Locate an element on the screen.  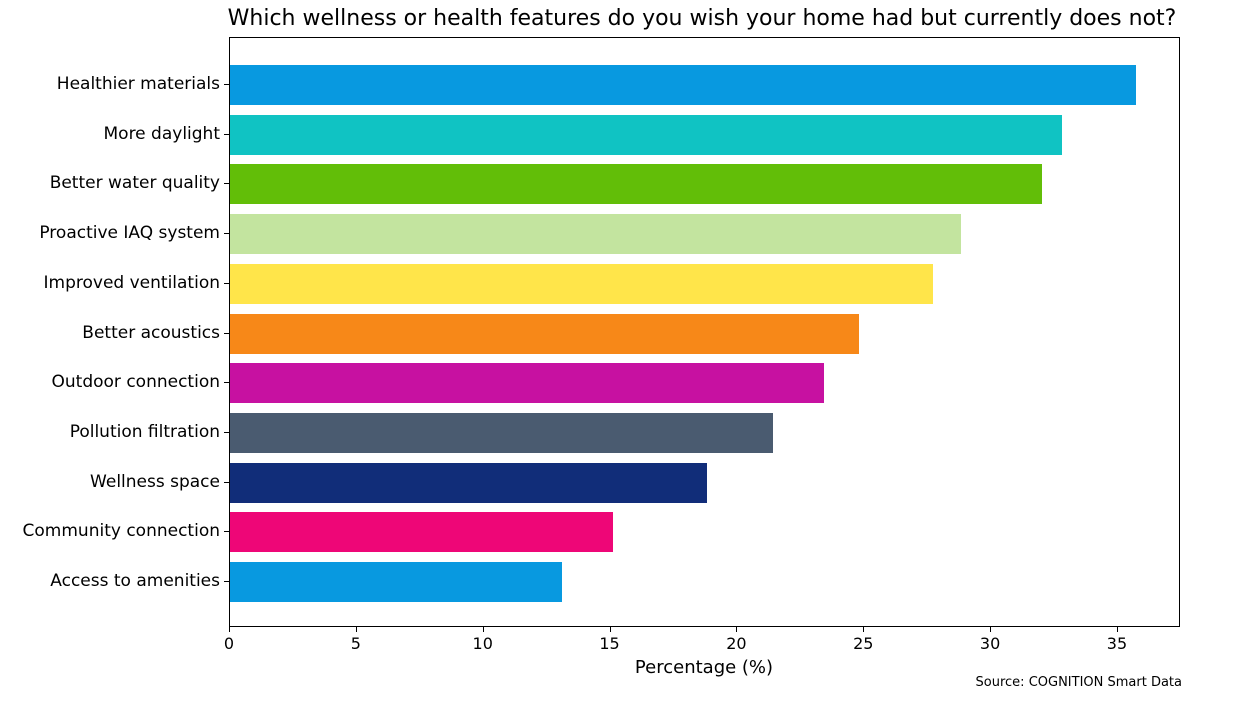
y-tick-label: Improved ventilation is located at coordinates (131, 282).